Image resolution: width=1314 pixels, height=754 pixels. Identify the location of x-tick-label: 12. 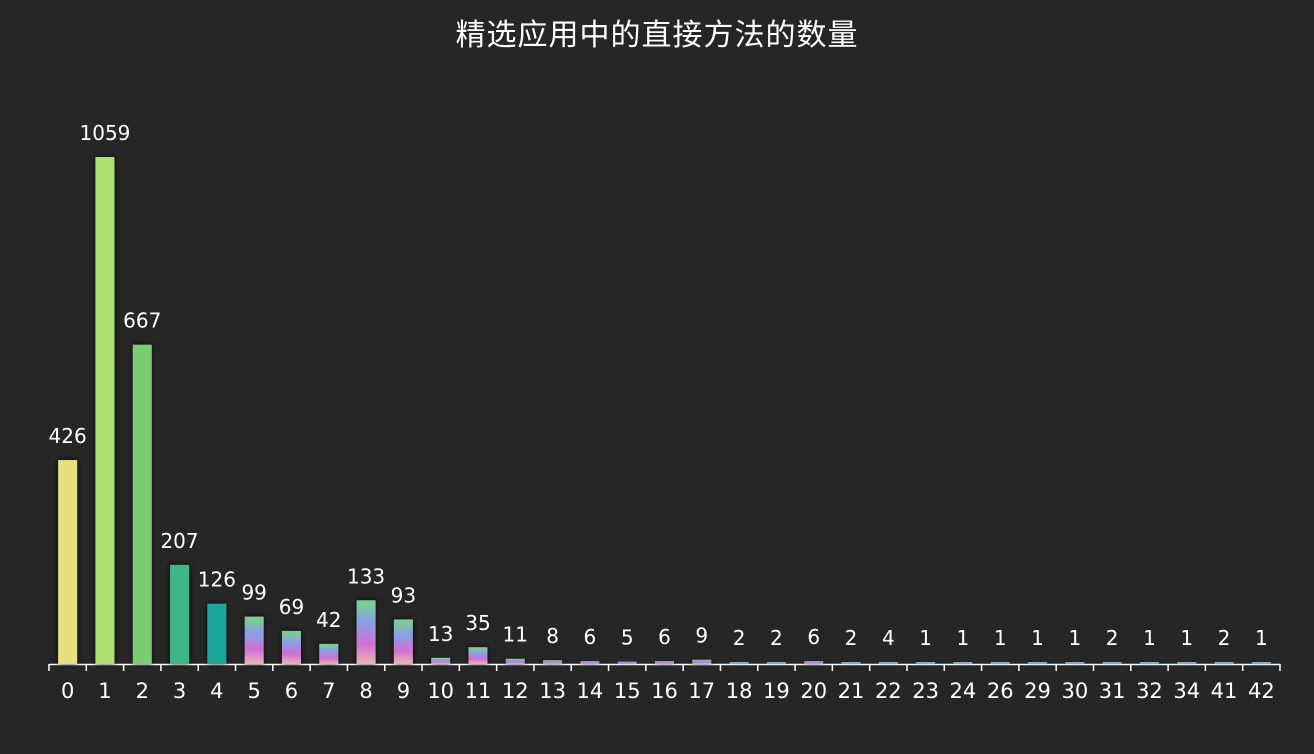
(515, 691).